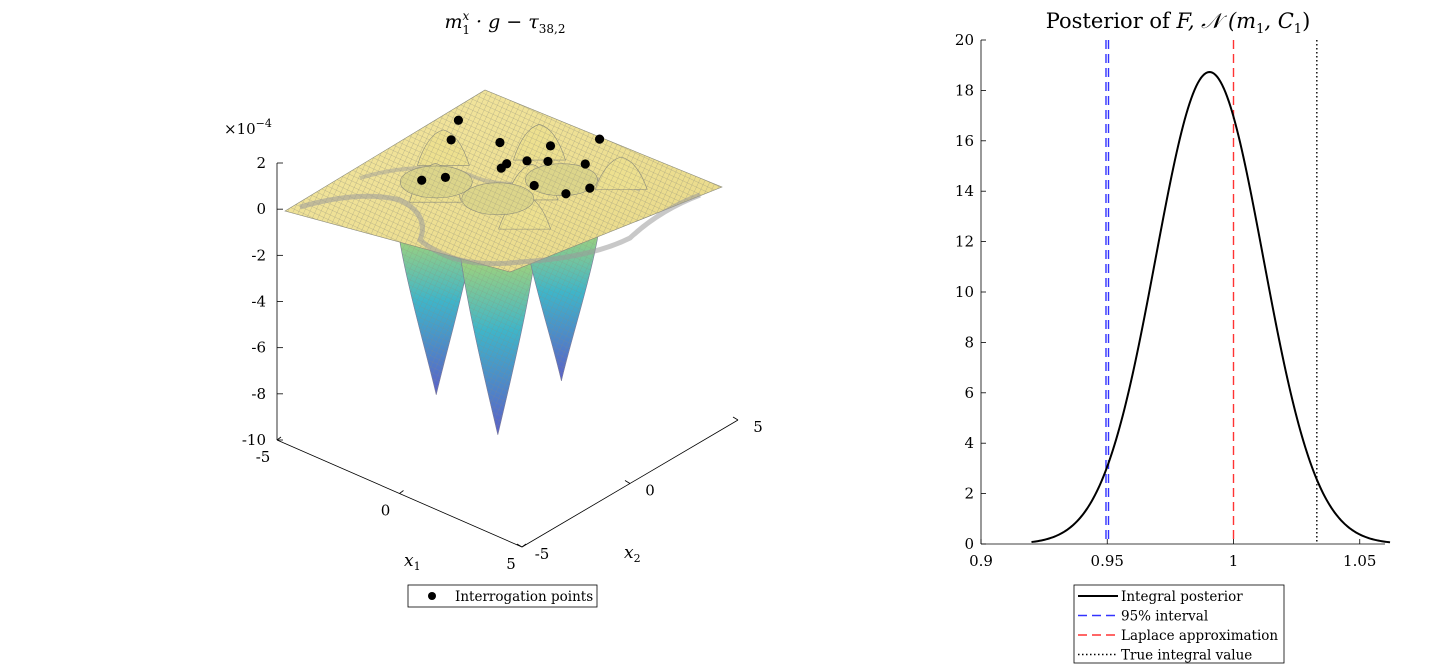  What do you see at coordinates (964, 191) in the screenshot?
I see `y-tick-label: 14` at bounding box center [964, 191].